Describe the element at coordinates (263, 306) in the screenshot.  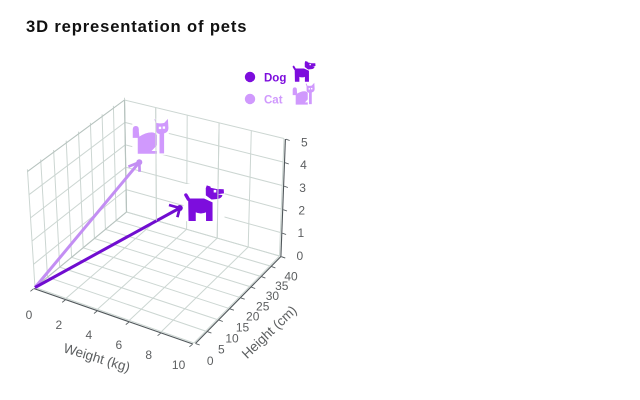
I see `svg-text: 25` at that location.